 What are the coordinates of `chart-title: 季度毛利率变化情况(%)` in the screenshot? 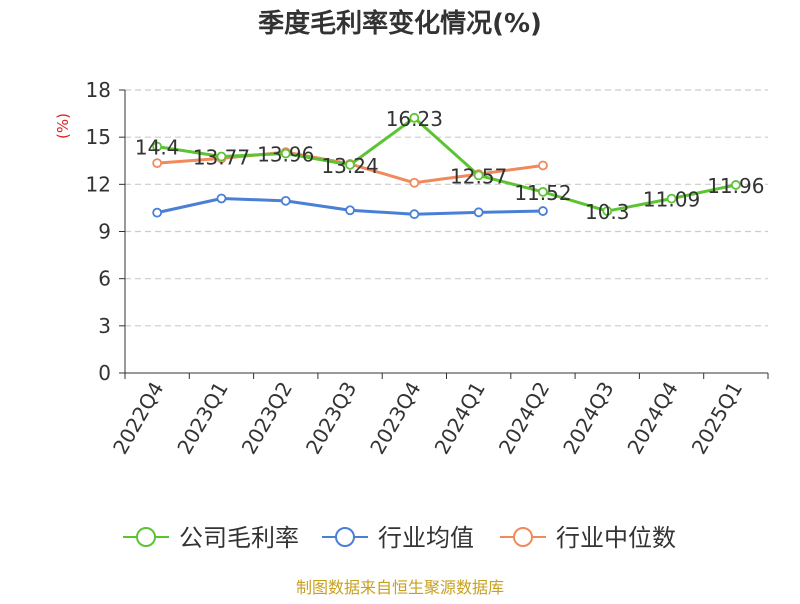 It's located at (400, 23).